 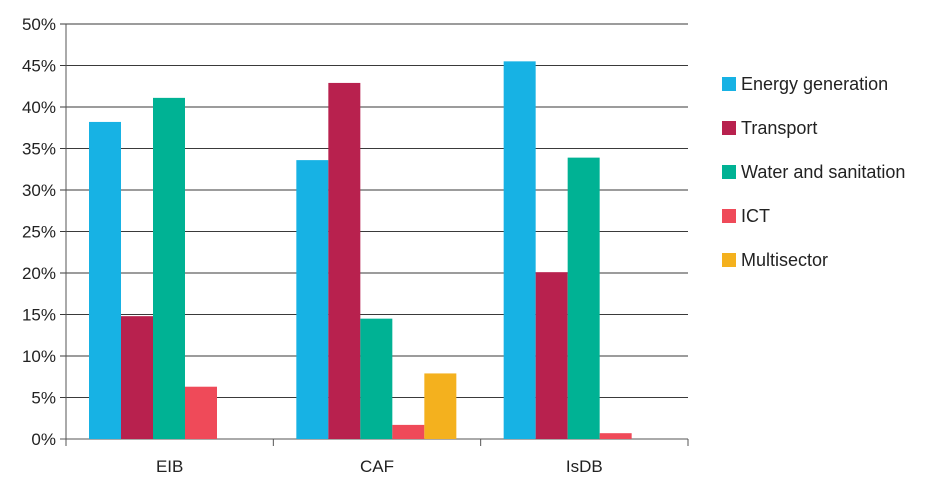 I want to click on y-tick-label: 45%, so click(x=39, y=66).